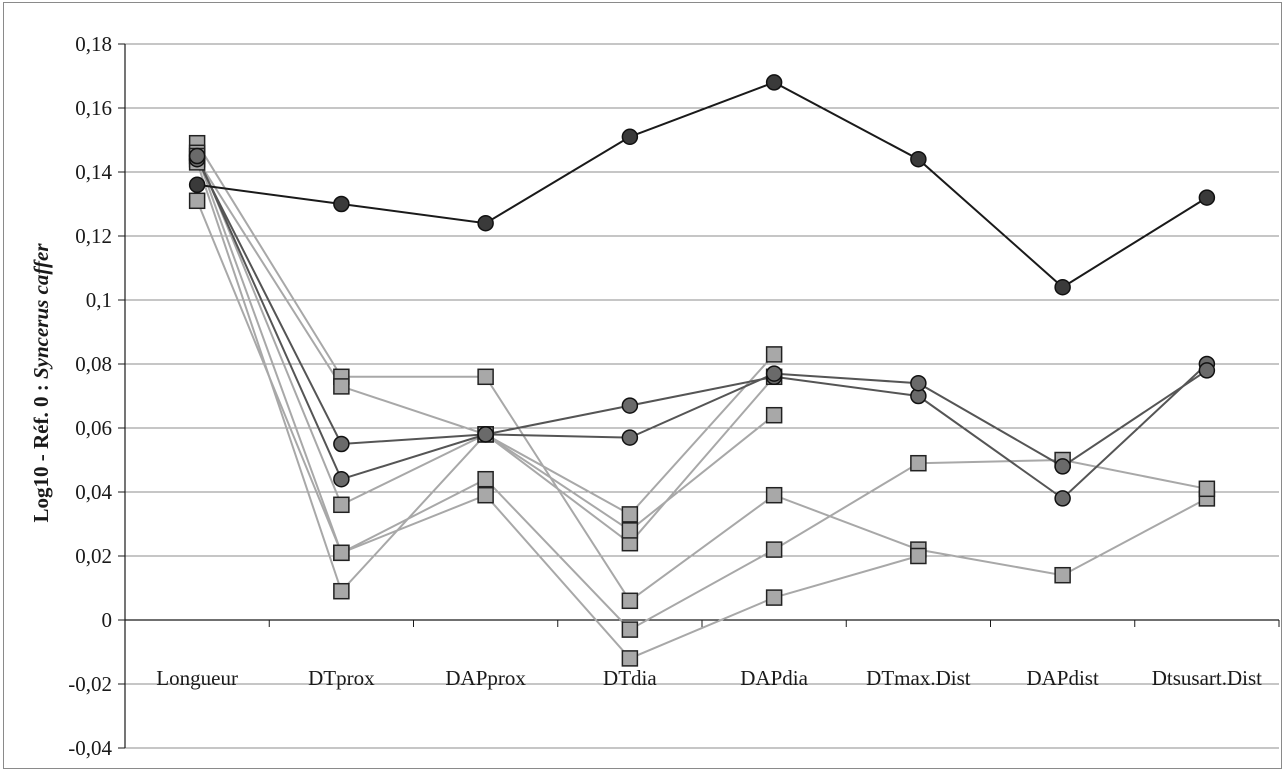 This screenshot has width=1287, height=773. Describe the element at coordinates (90, 748) in the screenshot. I see `y-tick-label: -0,04` at that location.